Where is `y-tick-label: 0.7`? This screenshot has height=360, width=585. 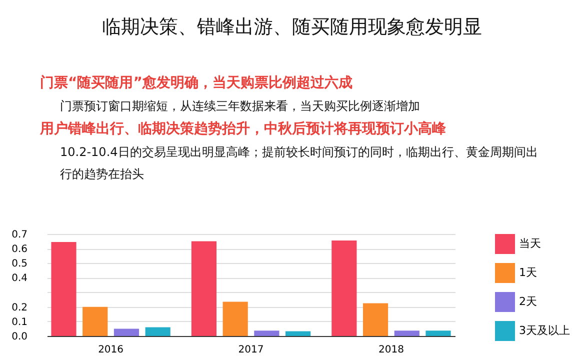
y-tick-label: 0.7 is located at coordinates (20, 235).